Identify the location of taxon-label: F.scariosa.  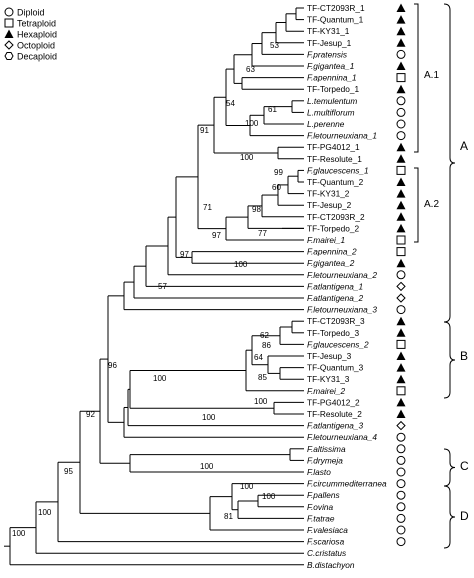
(326, 542).